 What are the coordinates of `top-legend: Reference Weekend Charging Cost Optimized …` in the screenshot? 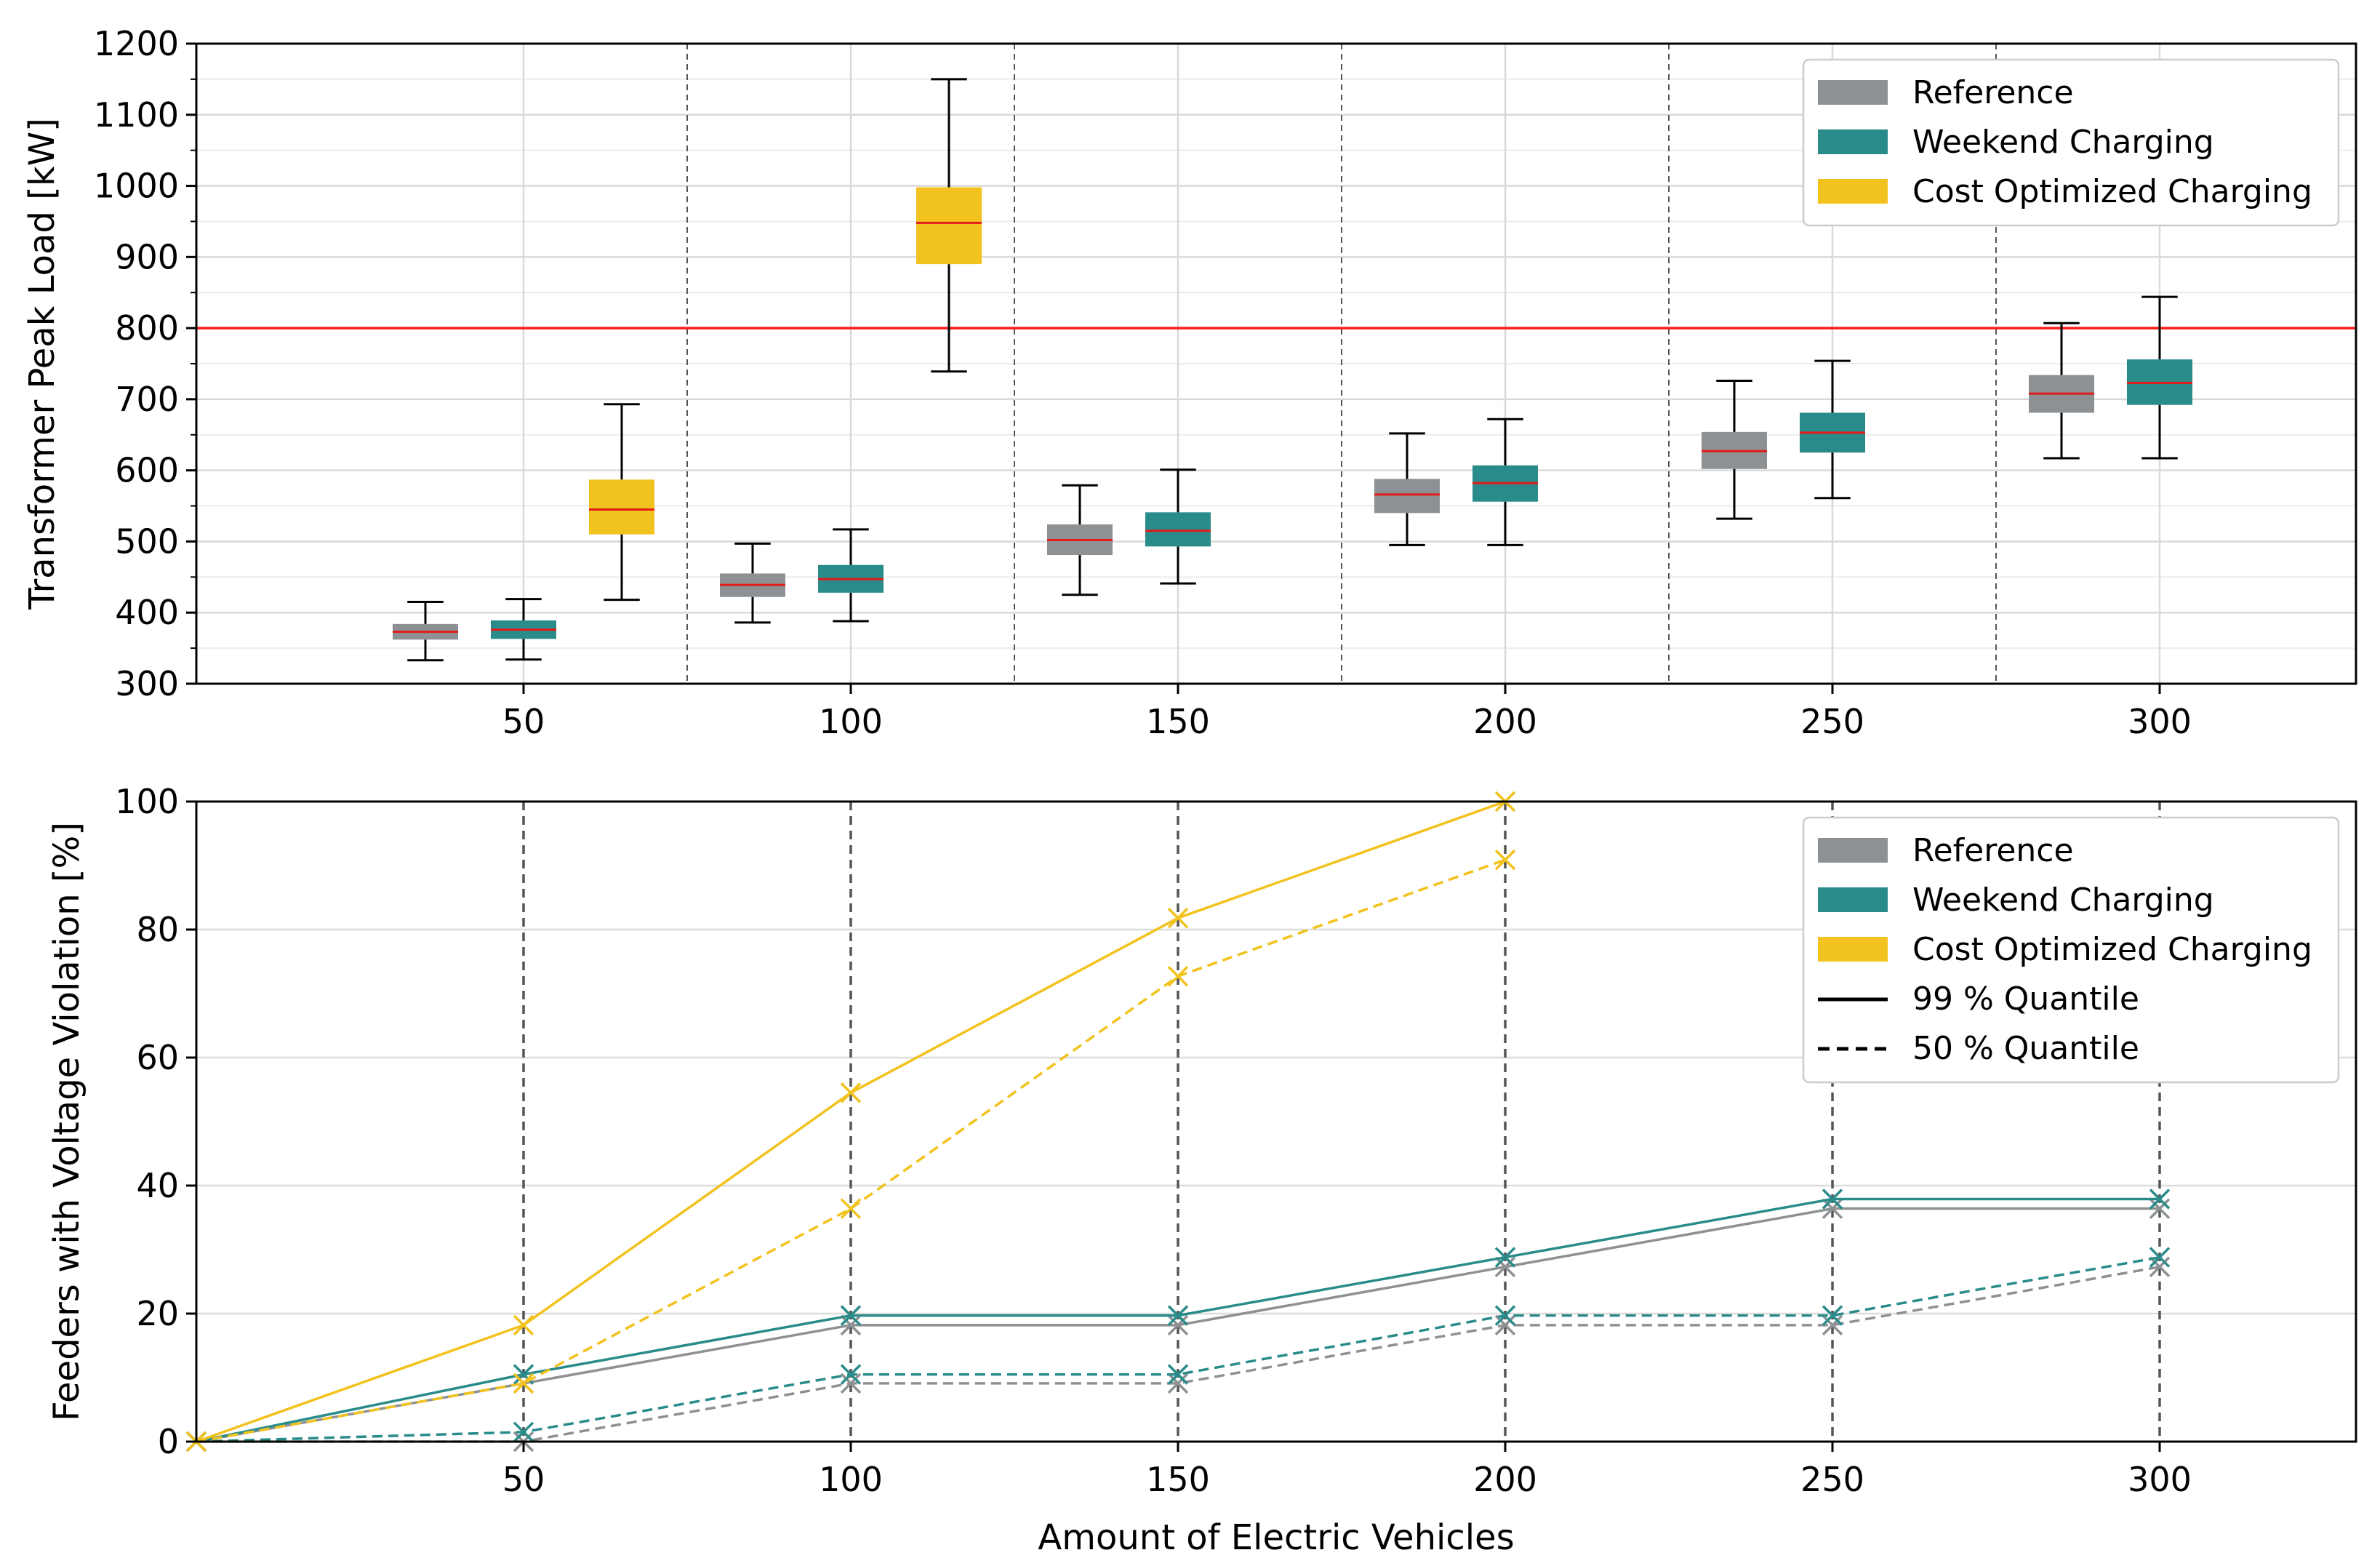 It's located at (2071, 142).